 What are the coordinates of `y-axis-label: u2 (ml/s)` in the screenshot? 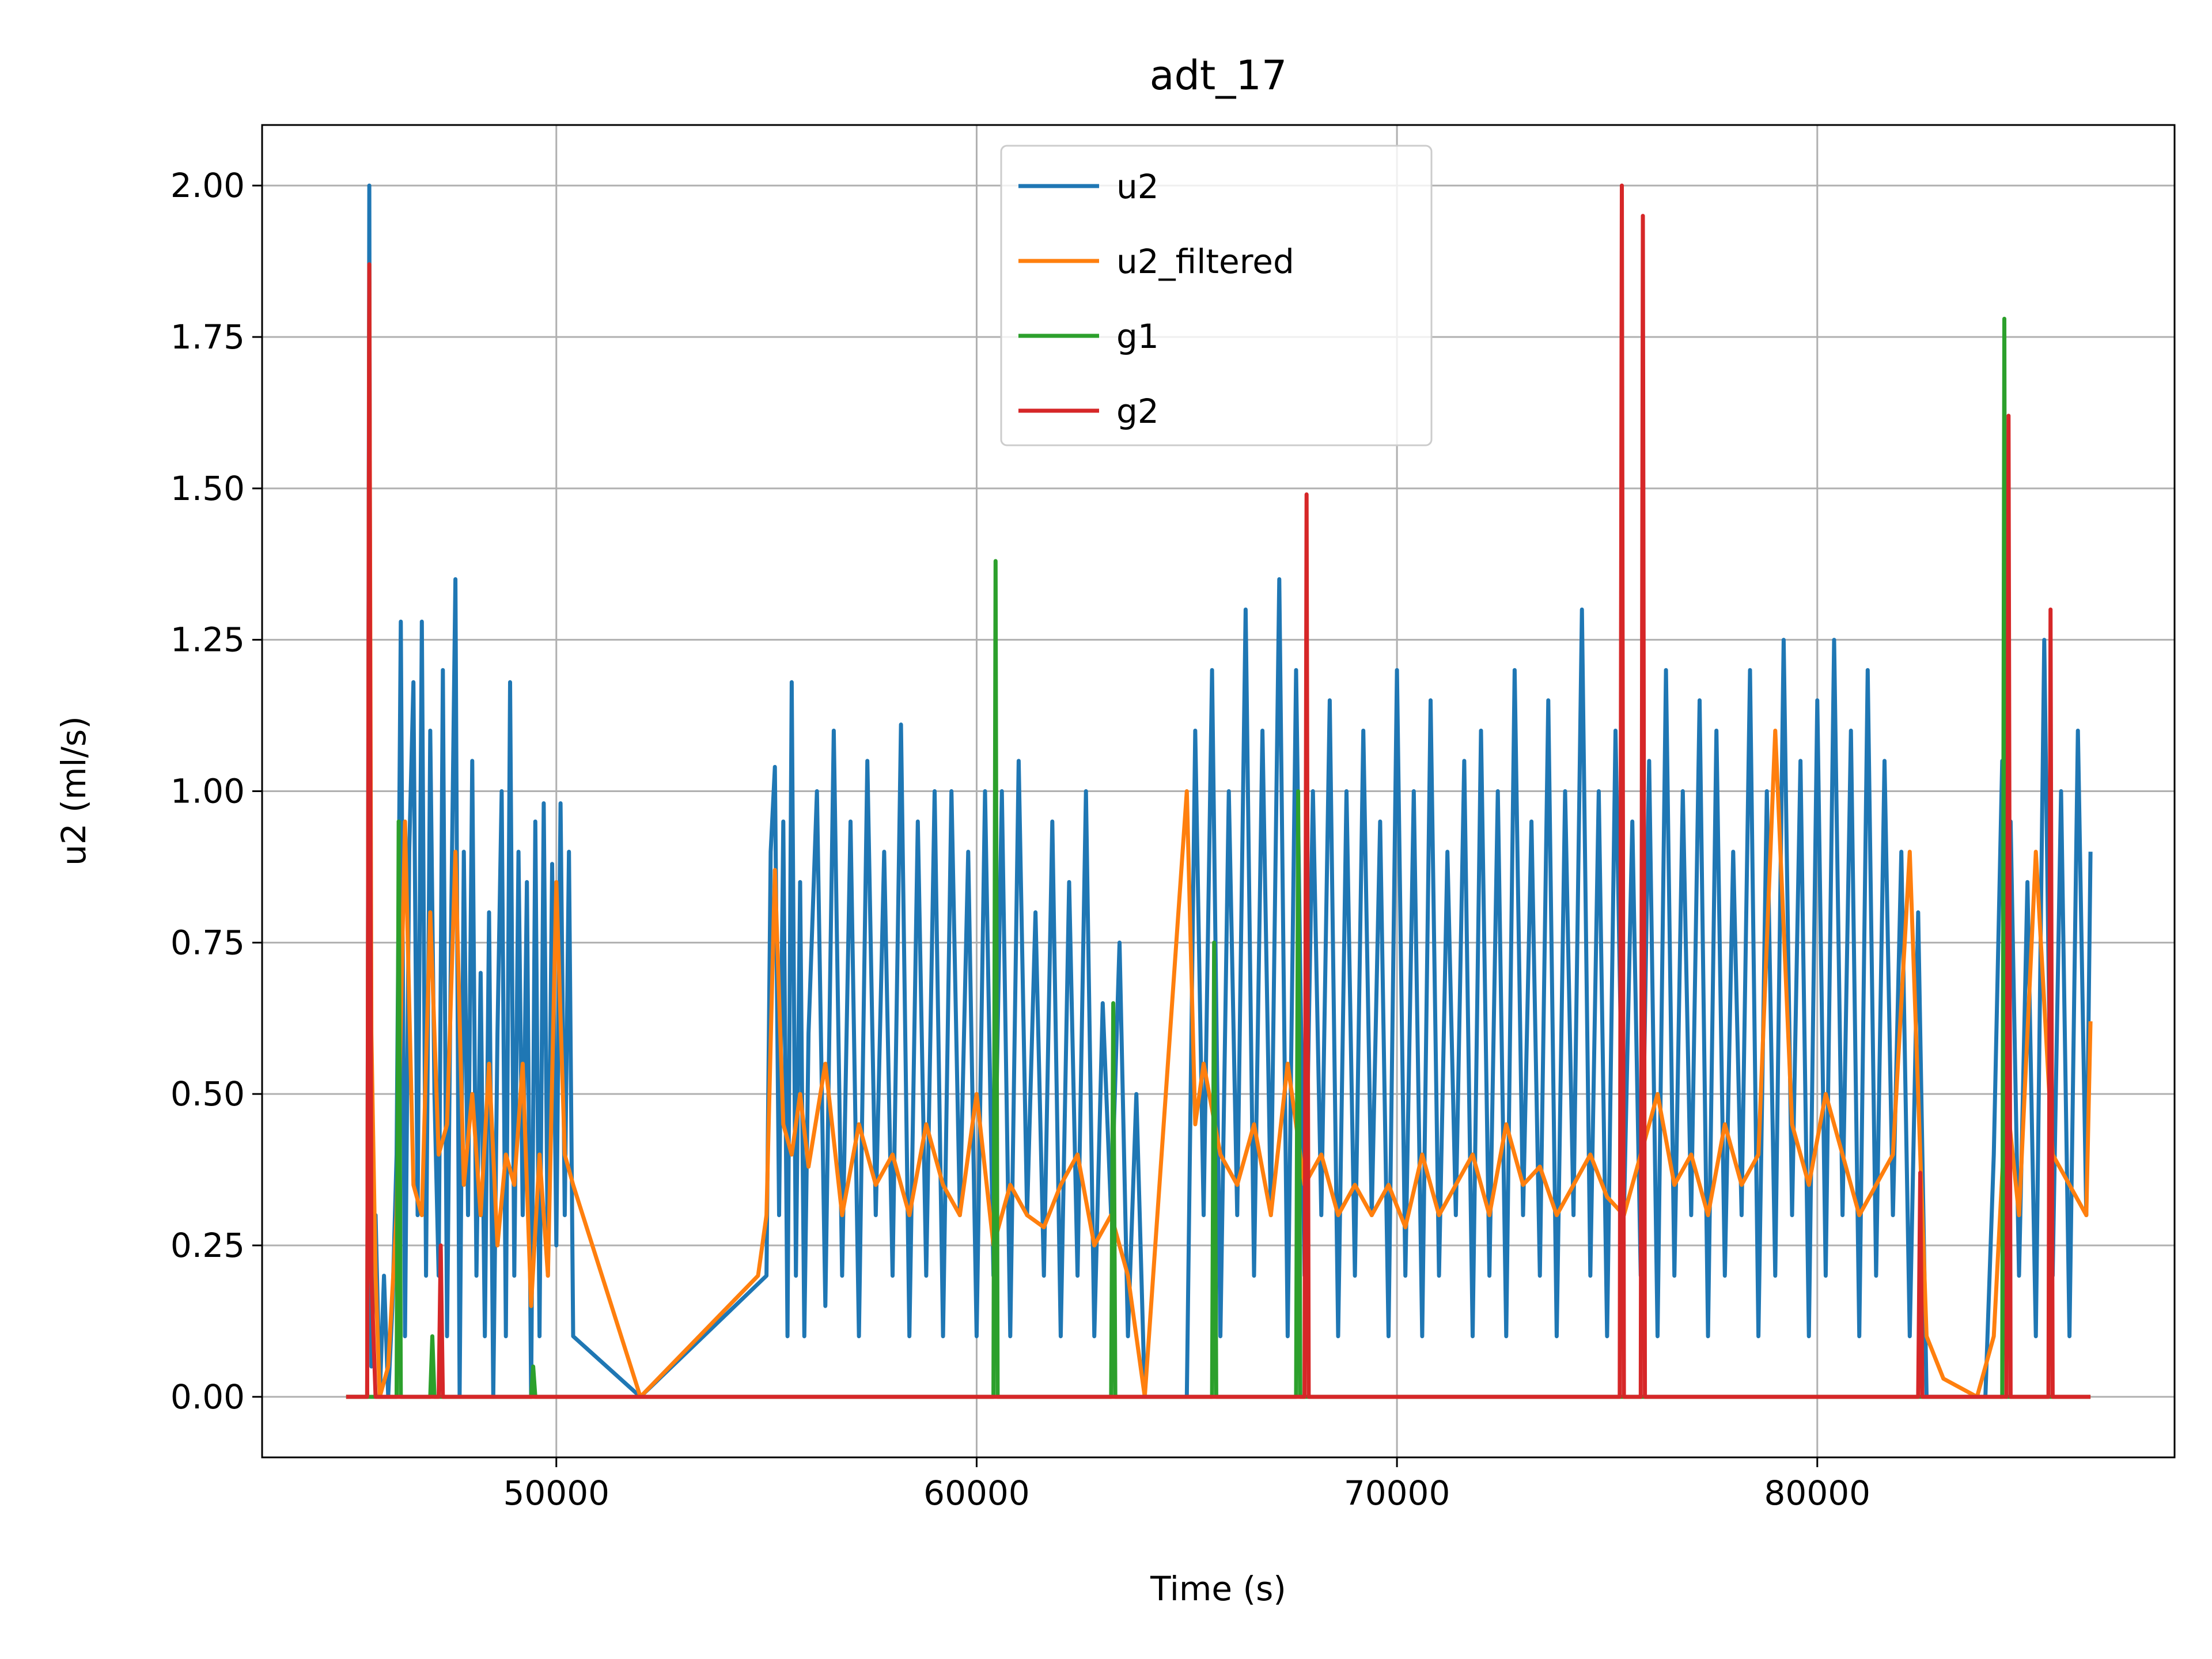 It's located at (73, 791).